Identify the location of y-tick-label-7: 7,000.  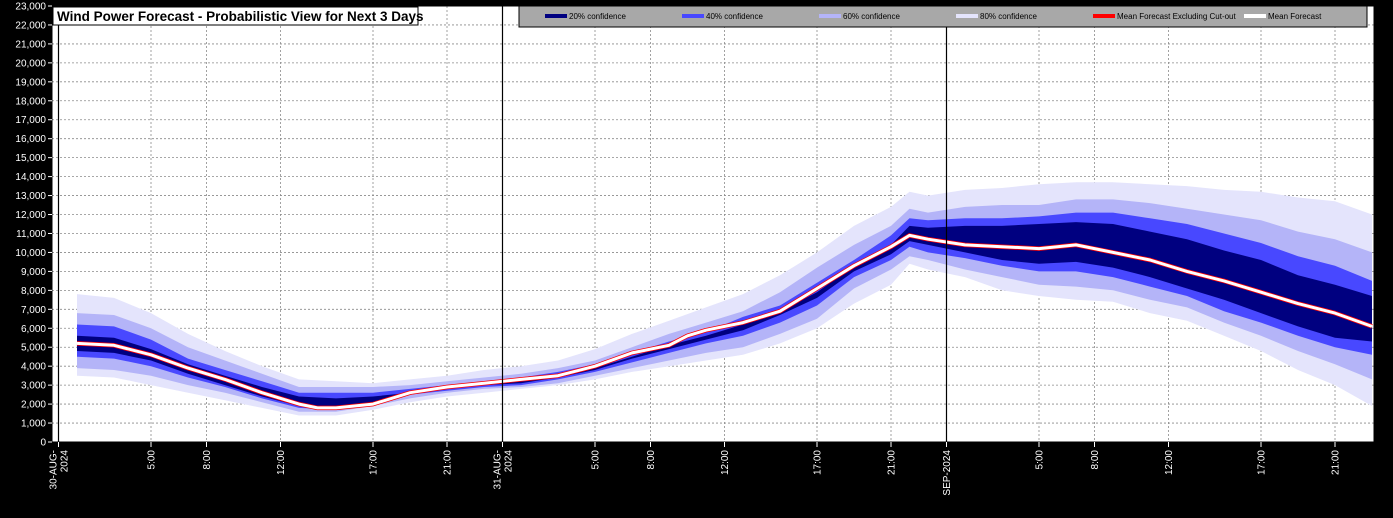
(33, 310).